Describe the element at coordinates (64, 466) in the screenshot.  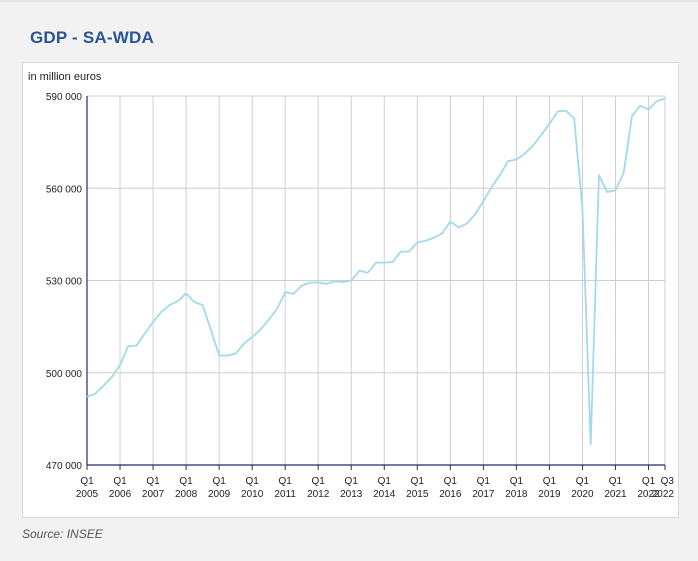
I see `y-tick-label: 470 000` at that location.